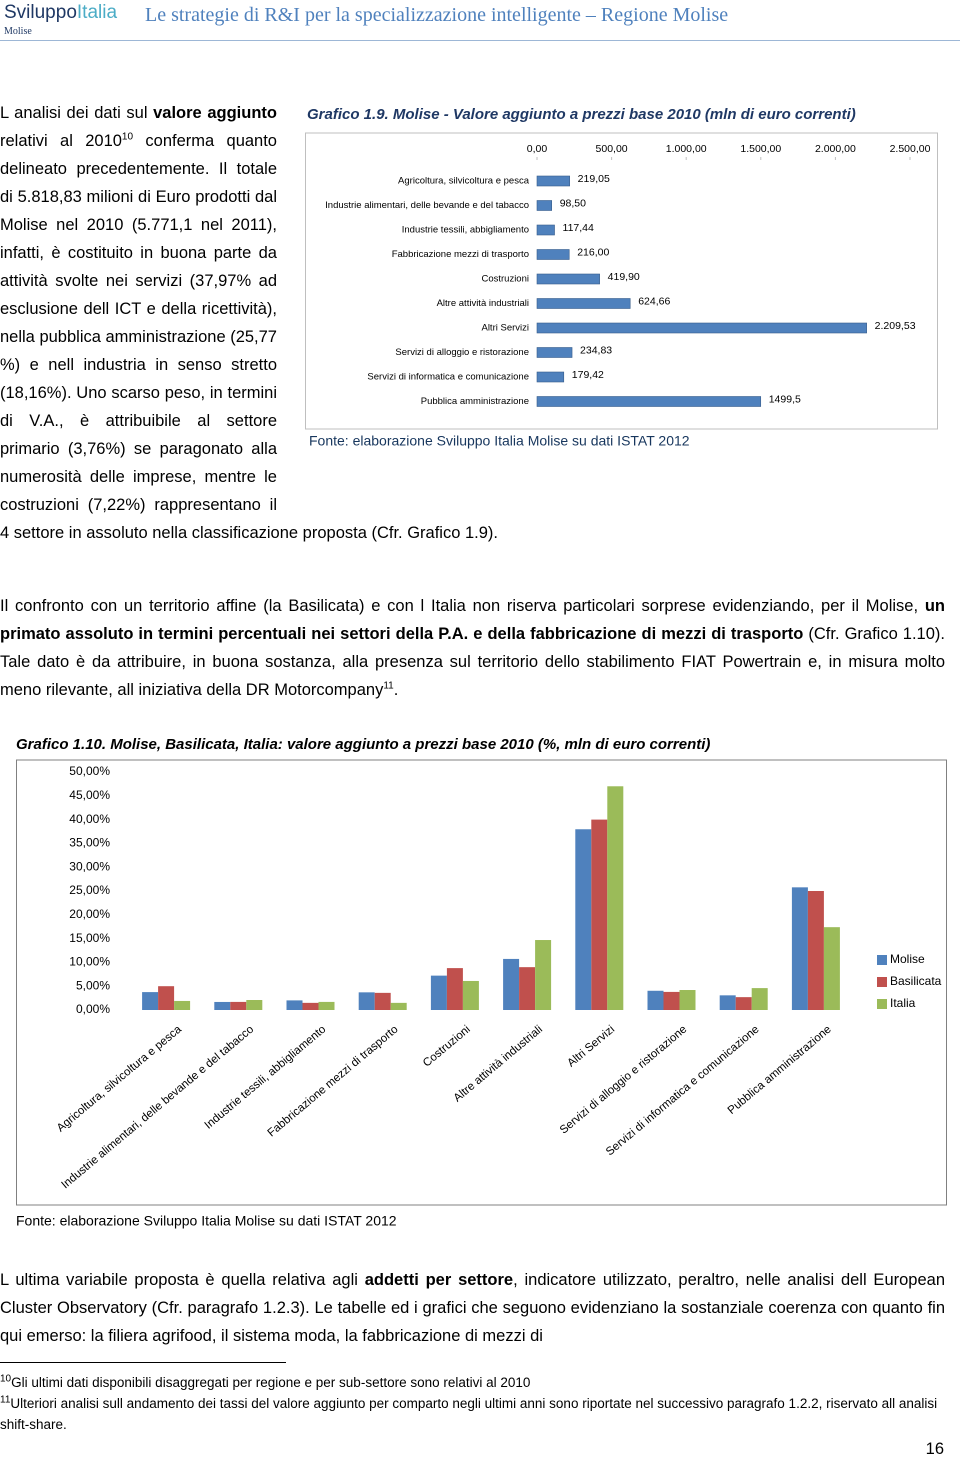 This screenshot has width=960, height=1460. I want to click on x-tick-label: 2.000,00, so click(835, 149).